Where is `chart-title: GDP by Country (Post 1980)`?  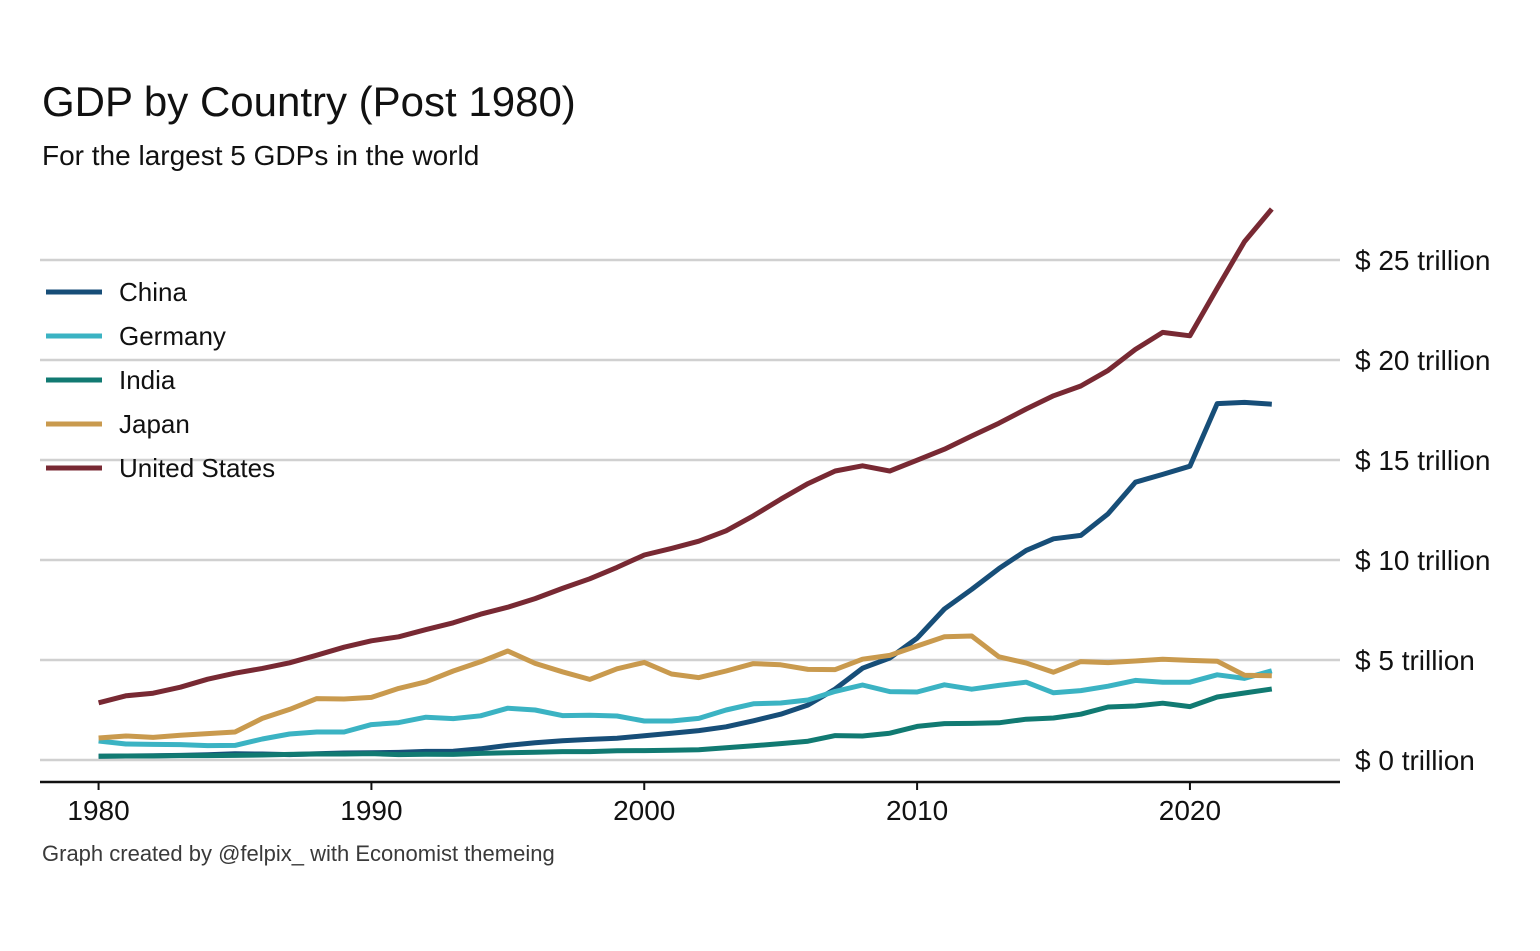 chart-title: GDP by Country (Post 1980) is located at coordinates (309, 101).